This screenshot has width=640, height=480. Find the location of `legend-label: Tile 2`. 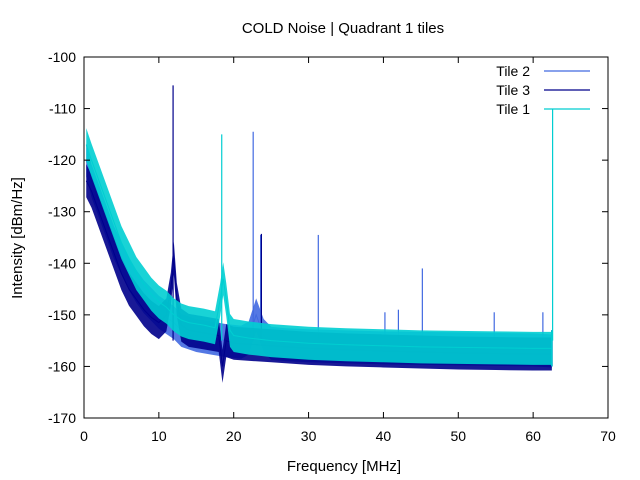

legend-label: Tile 2 is located at coordinates (513, 71).